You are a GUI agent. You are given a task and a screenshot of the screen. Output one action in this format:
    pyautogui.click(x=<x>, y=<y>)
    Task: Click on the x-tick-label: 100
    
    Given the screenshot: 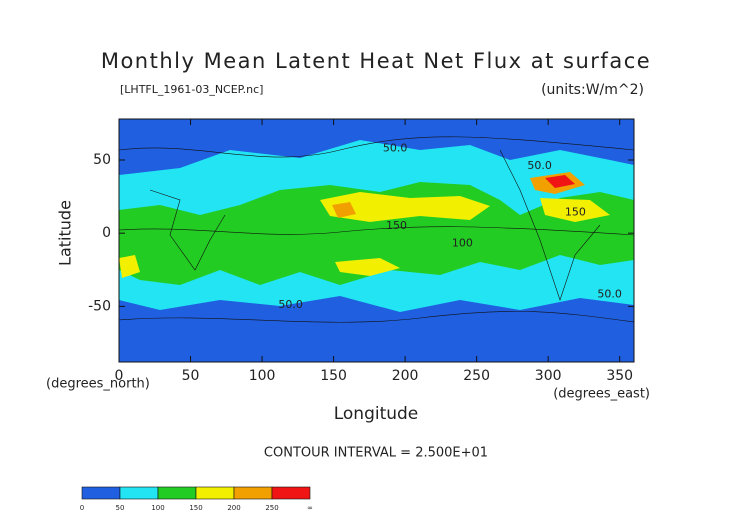 What is the action you would take?
    pyautogui.click(x=262, y=376)
    